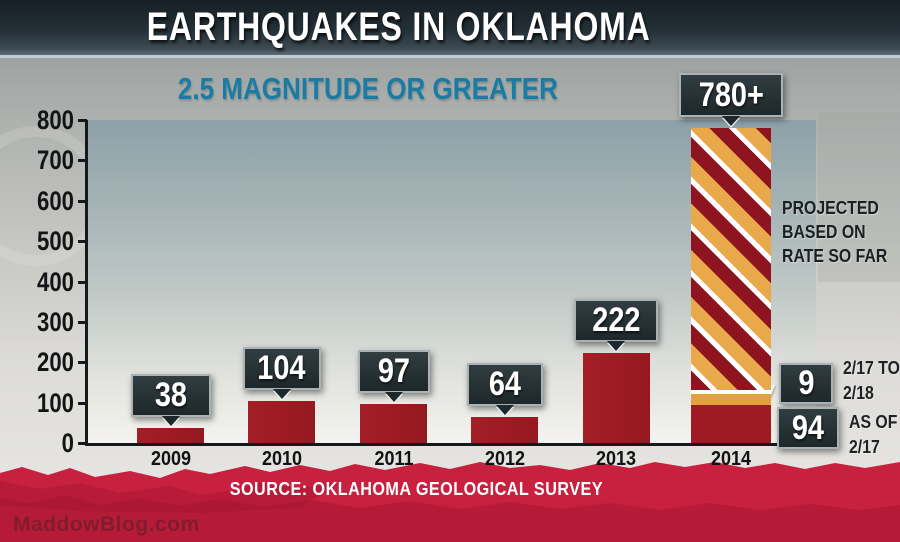 This screenshot has width=900, height=542. Describe the element at coordinates (873, 422) in the screenshot. I see `to-date-label-line1: AS OF` at that location.